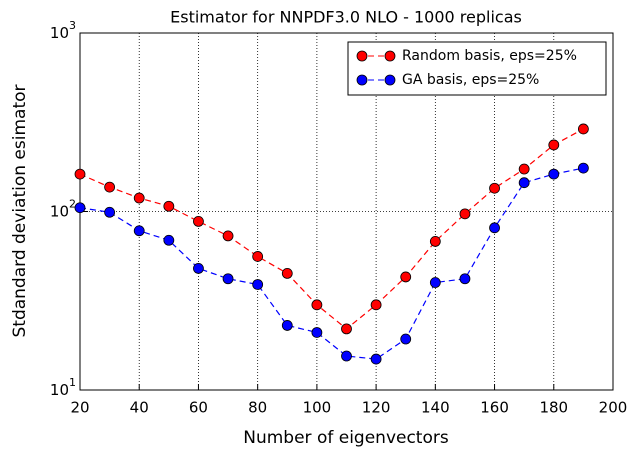  I want to click on x-tick-label: 180, so click(553, 408).